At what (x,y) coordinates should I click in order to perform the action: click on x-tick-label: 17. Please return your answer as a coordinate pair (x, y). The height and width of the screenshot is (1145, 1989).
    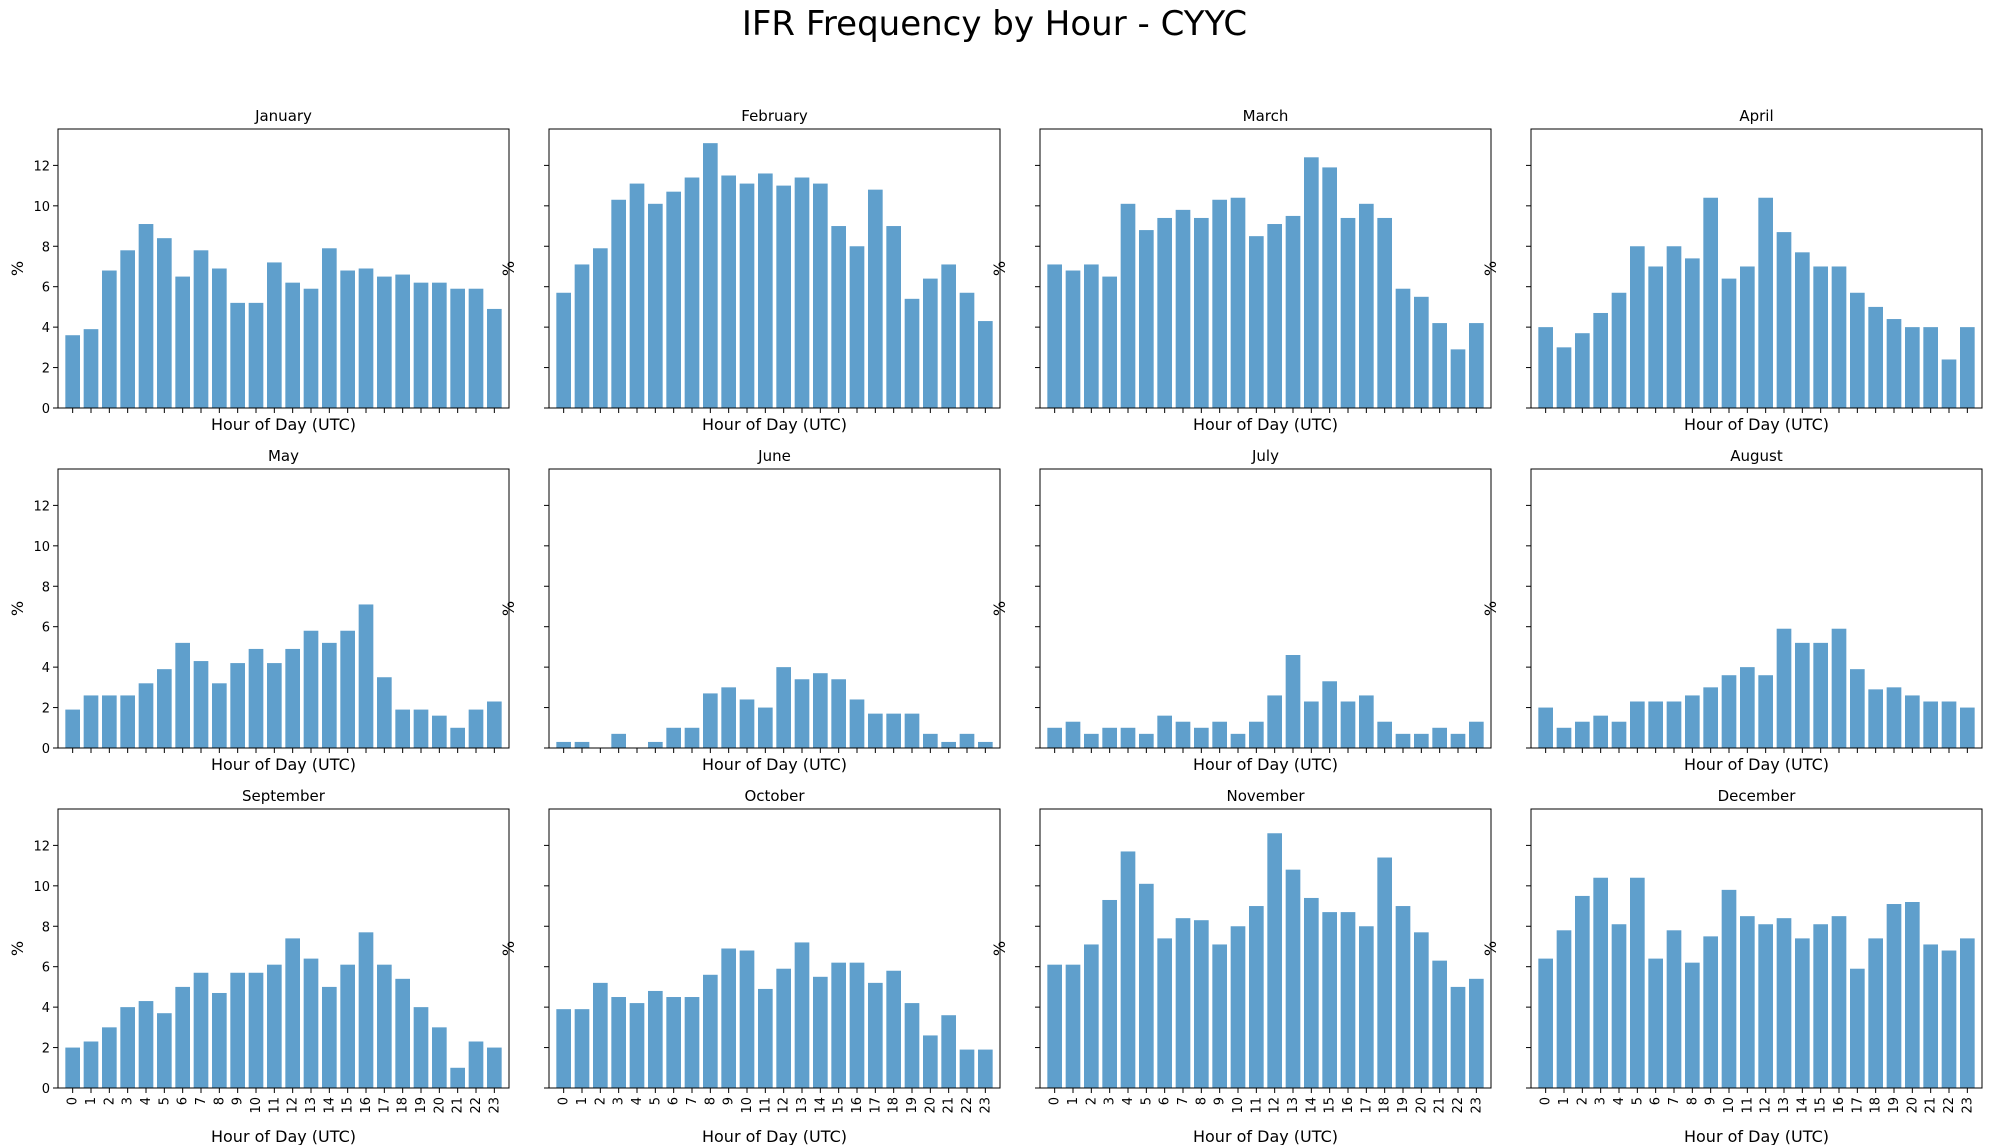
    Looking at the image, I should click on (1857, 1105).